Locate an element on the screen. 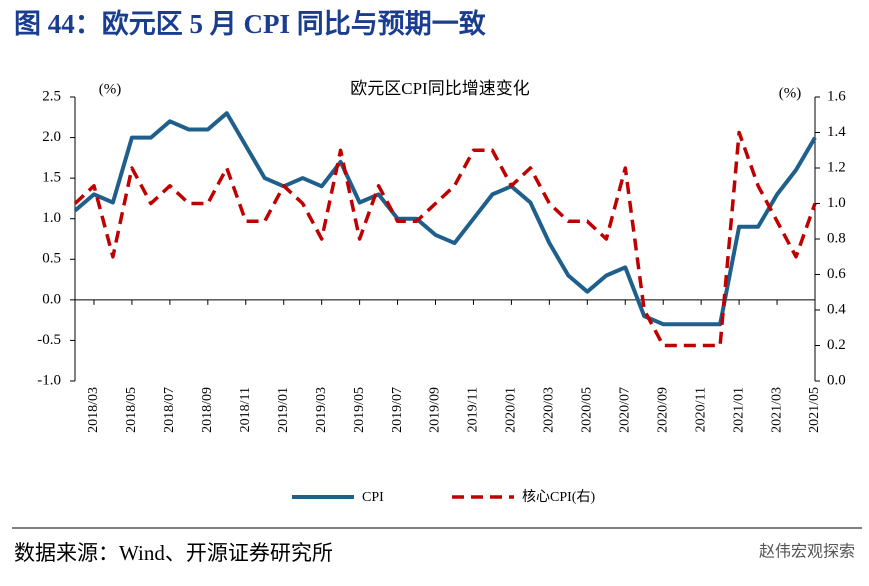  x-tick-label: 2018/09 is located at coordinates (207, 410).